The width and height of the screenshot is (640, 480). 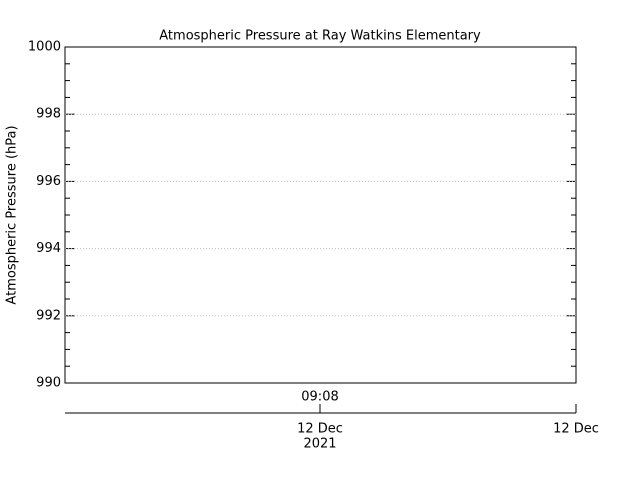 I want to click on y-tick-label: 996, so click(x=48, y=181).